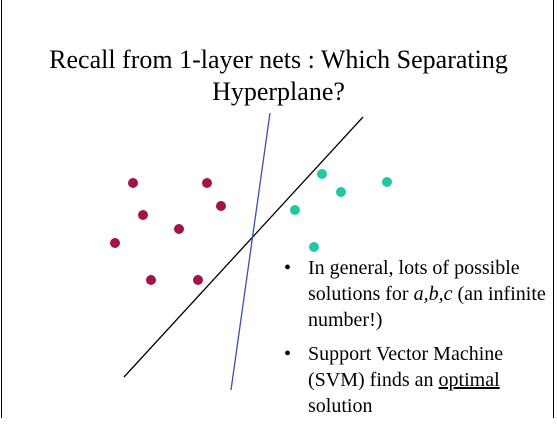 This screenshot has height=427, width=557. I want to click on class-a-points, so click(168, 231).